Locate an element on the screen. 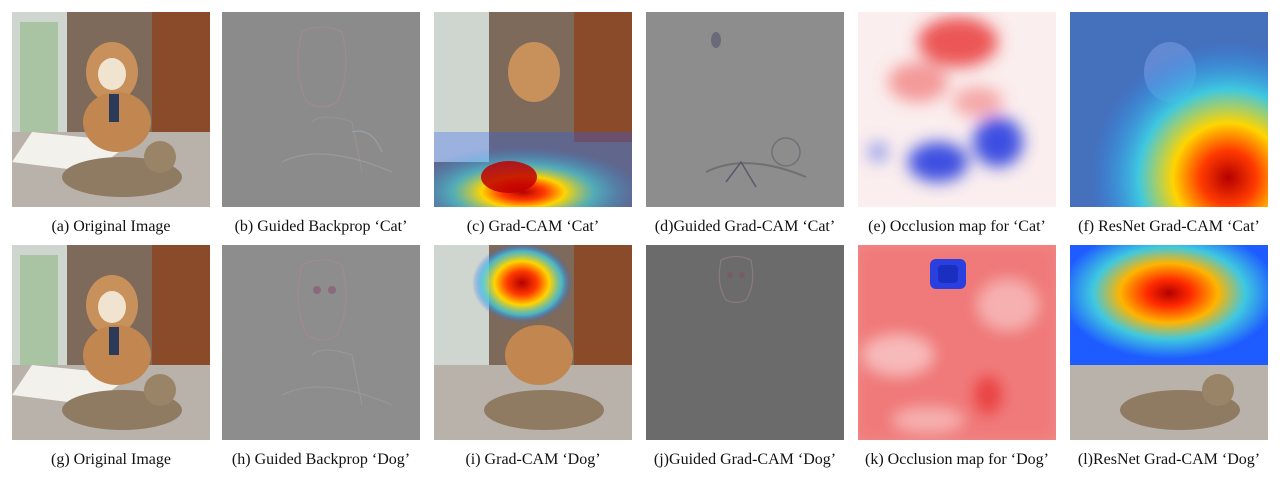 Image resolution: width=1280 pixels, height=478 pixels. caption-d: (d)Guided Grad-CAM ‘Cat’ is located at coordinates (745, 226).